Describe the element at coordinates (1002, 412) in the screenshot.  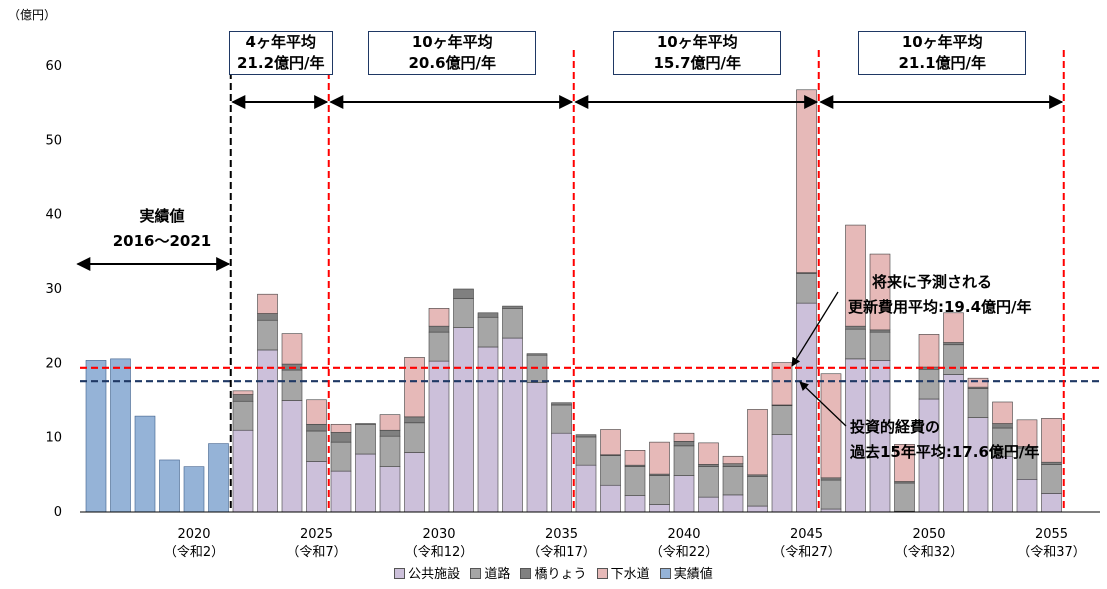
I see `bar-sewer-2053` at that location.